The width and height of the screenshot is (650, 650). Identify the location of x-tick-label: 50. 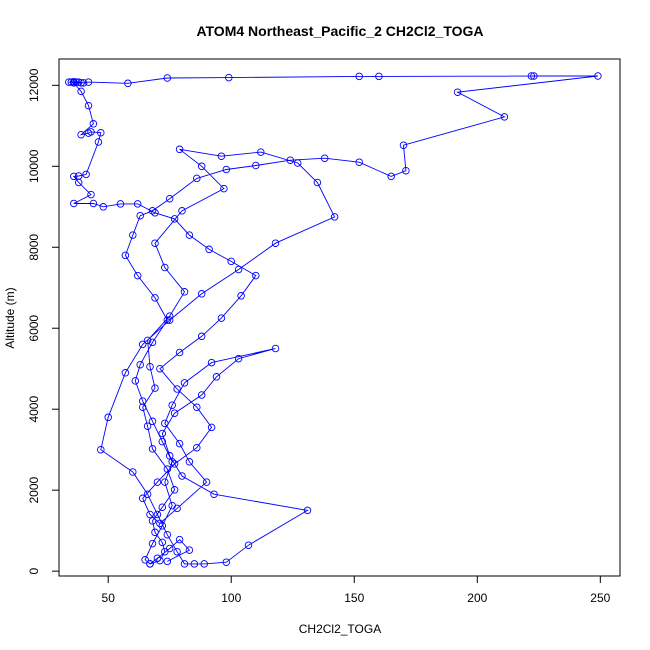
(109, 598).